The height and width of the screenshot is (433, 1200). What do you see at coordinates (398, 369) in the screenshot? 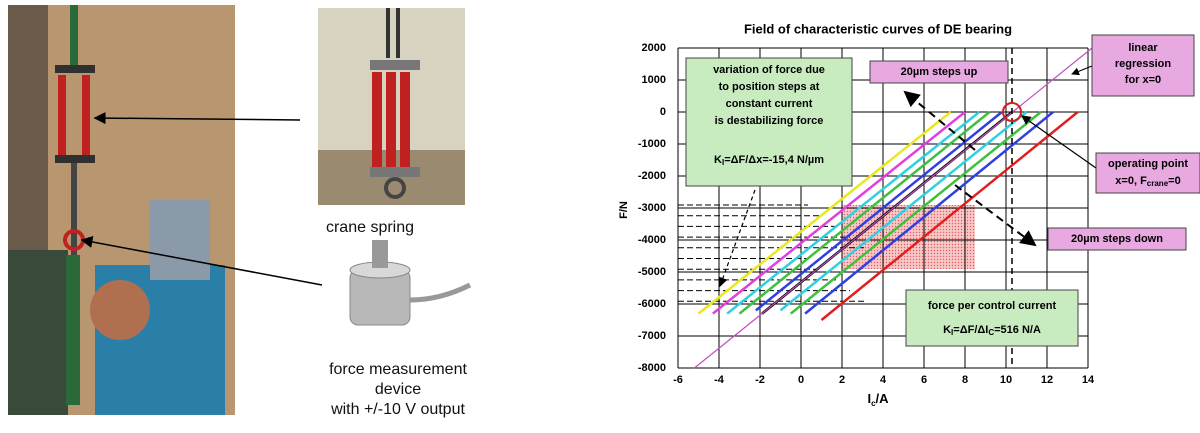
I see `caption: force measurement` at bounding box center [398, 369].